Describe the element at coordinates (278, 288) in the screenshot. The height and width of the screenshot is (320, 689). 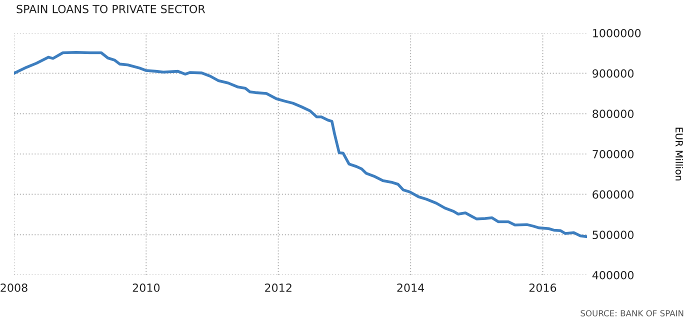
I see `x-tick-label: 2012` at that location.